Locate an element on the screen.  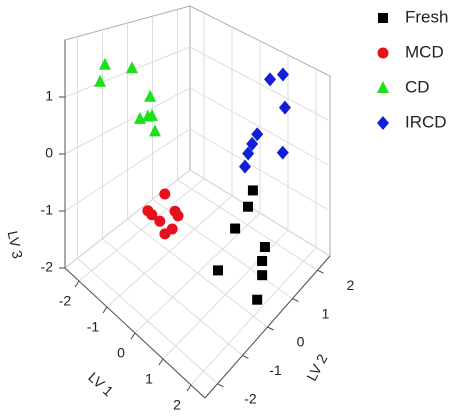
y-tick-label: 0 is located at coordinates (301, 342).